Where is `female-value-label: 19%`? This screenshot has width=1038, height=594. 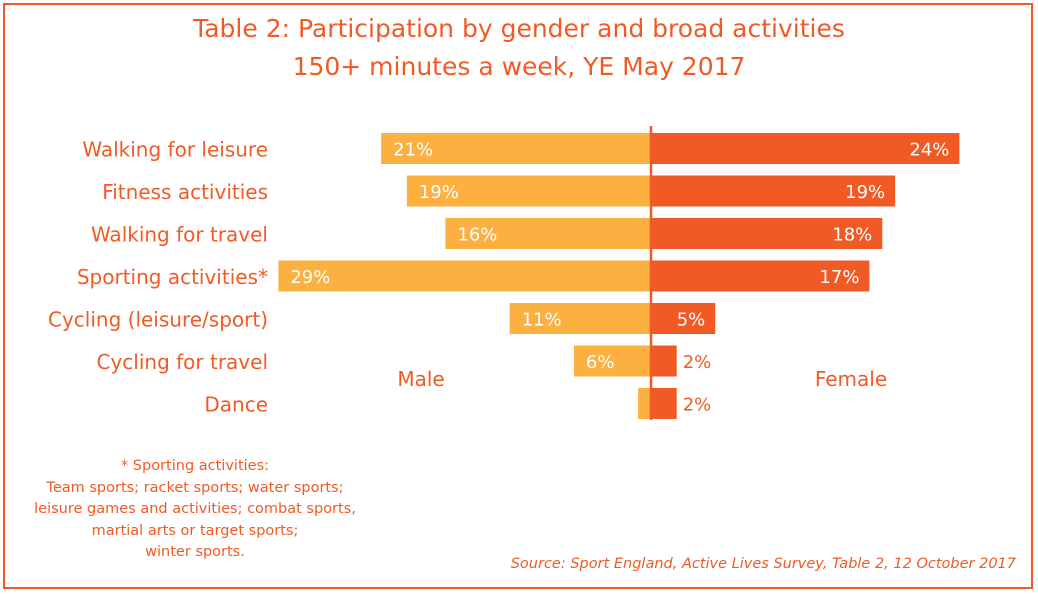 female-value-label: 19% is located at coordinates (865, 192).